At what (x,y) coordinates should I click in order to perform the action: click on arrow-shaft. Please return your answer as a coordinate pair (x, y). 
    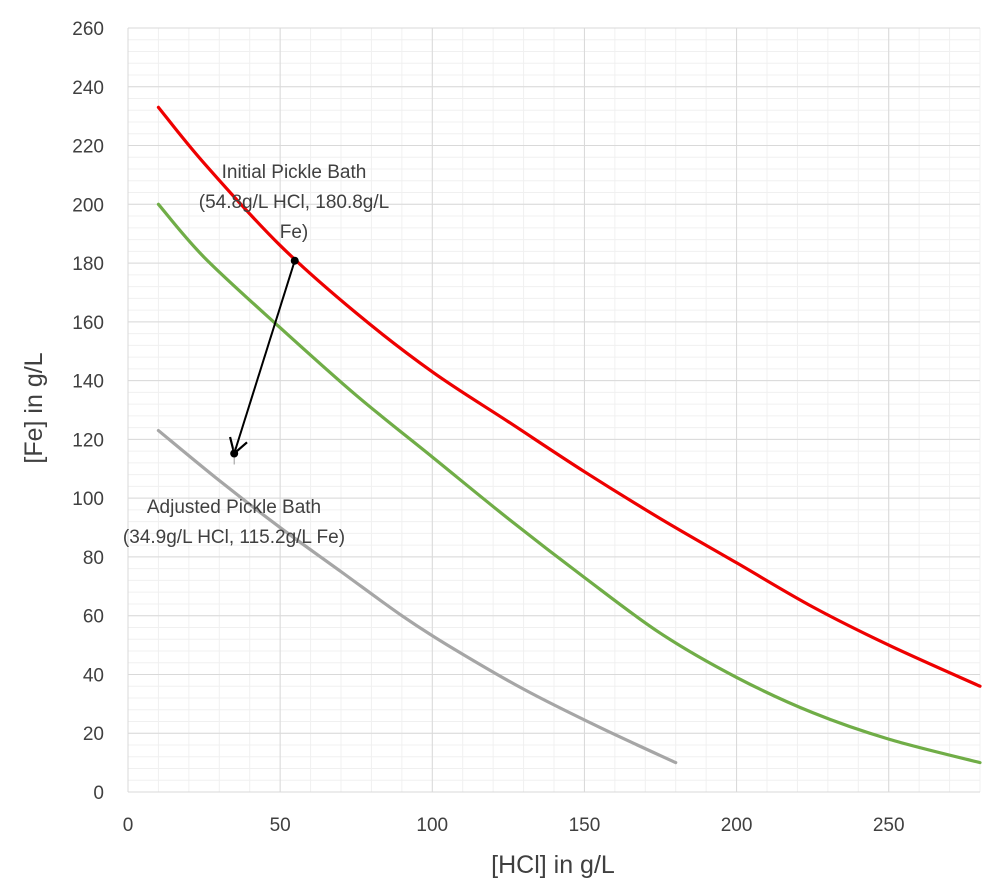
    Looking at the image, I should click on (264, 357).